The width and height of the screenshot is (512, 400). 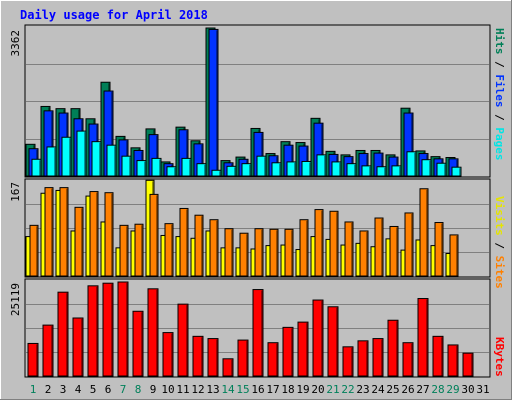 What do you see at coordinates (317, 389) in the screenshot?
I see `x-tick-label-20: 20` at bounding box center [317, 389].